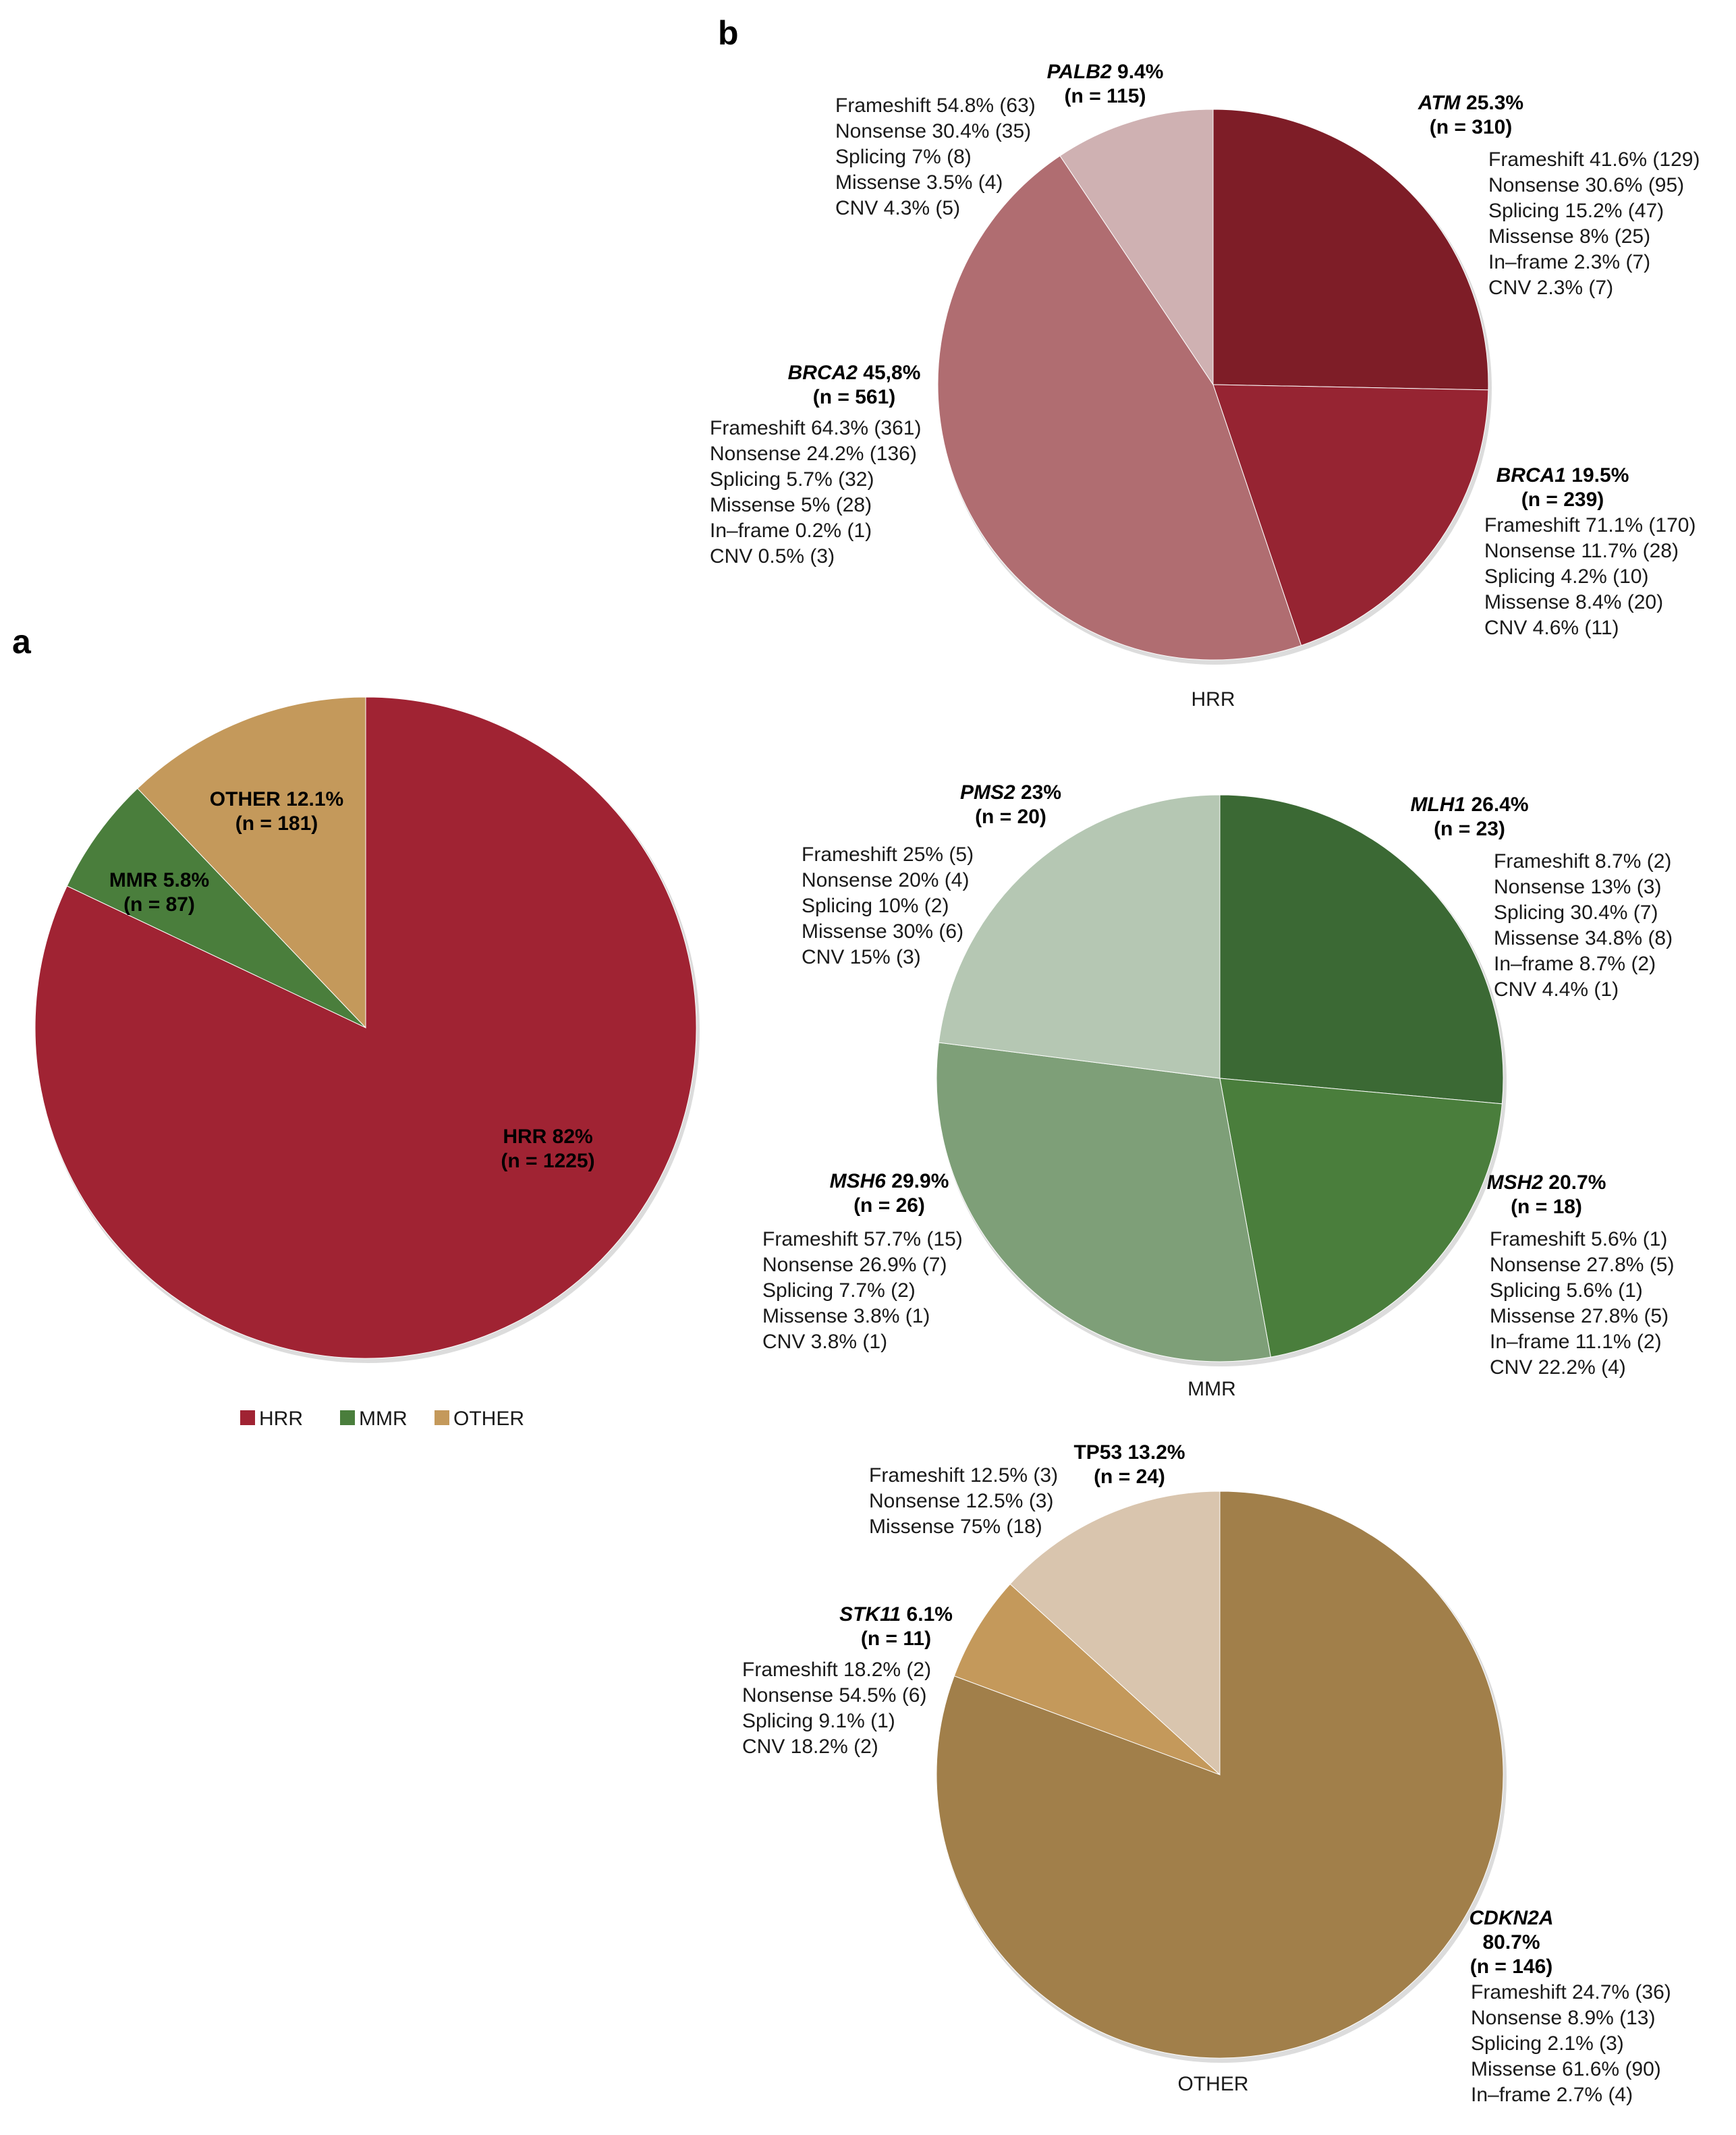  Describe the element at coordinates (159, 904) in the screenshot. I see `overview-mmr-n: (n = 87)` at that location.